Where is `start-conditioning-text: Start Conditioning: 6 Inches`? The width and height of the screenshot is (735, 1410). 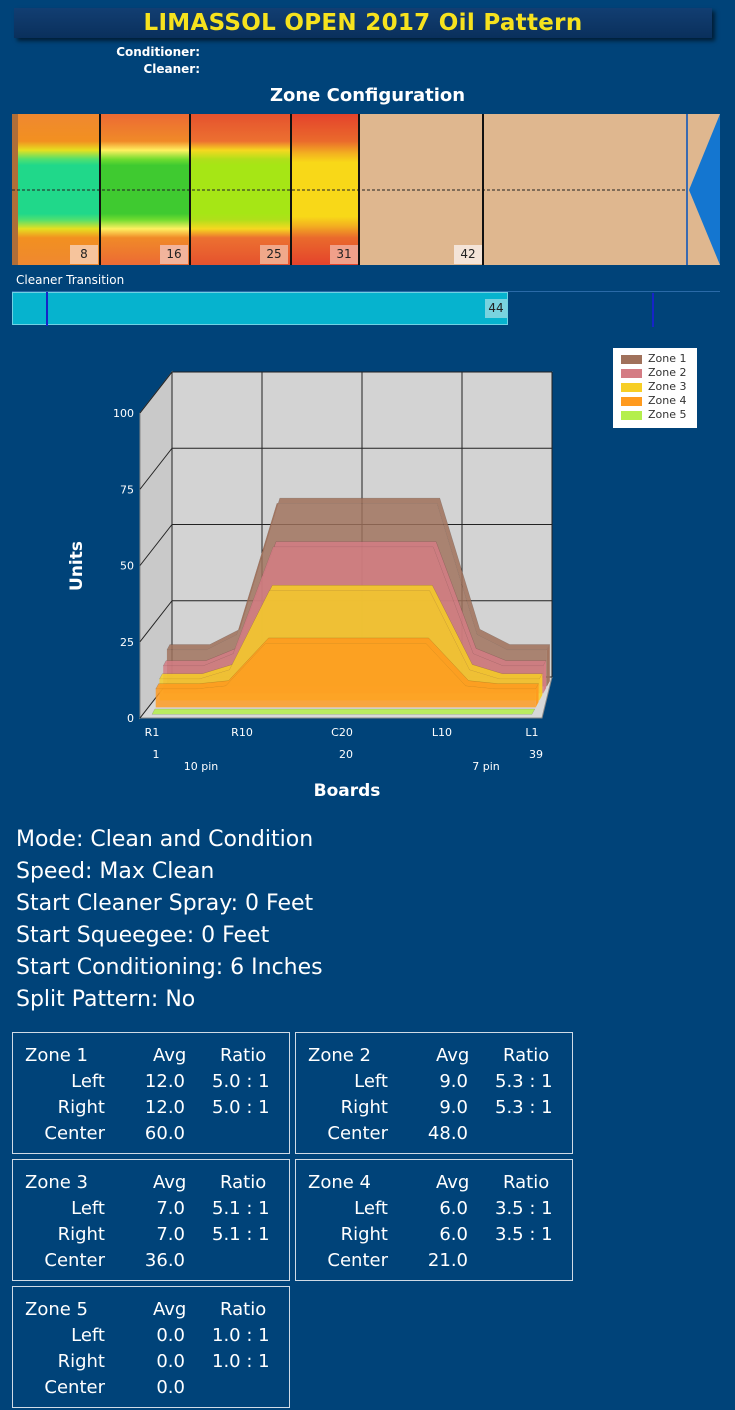 start-conditioning-text: Start Conditioning: 6 Inches is located at coordinates (169, 967).